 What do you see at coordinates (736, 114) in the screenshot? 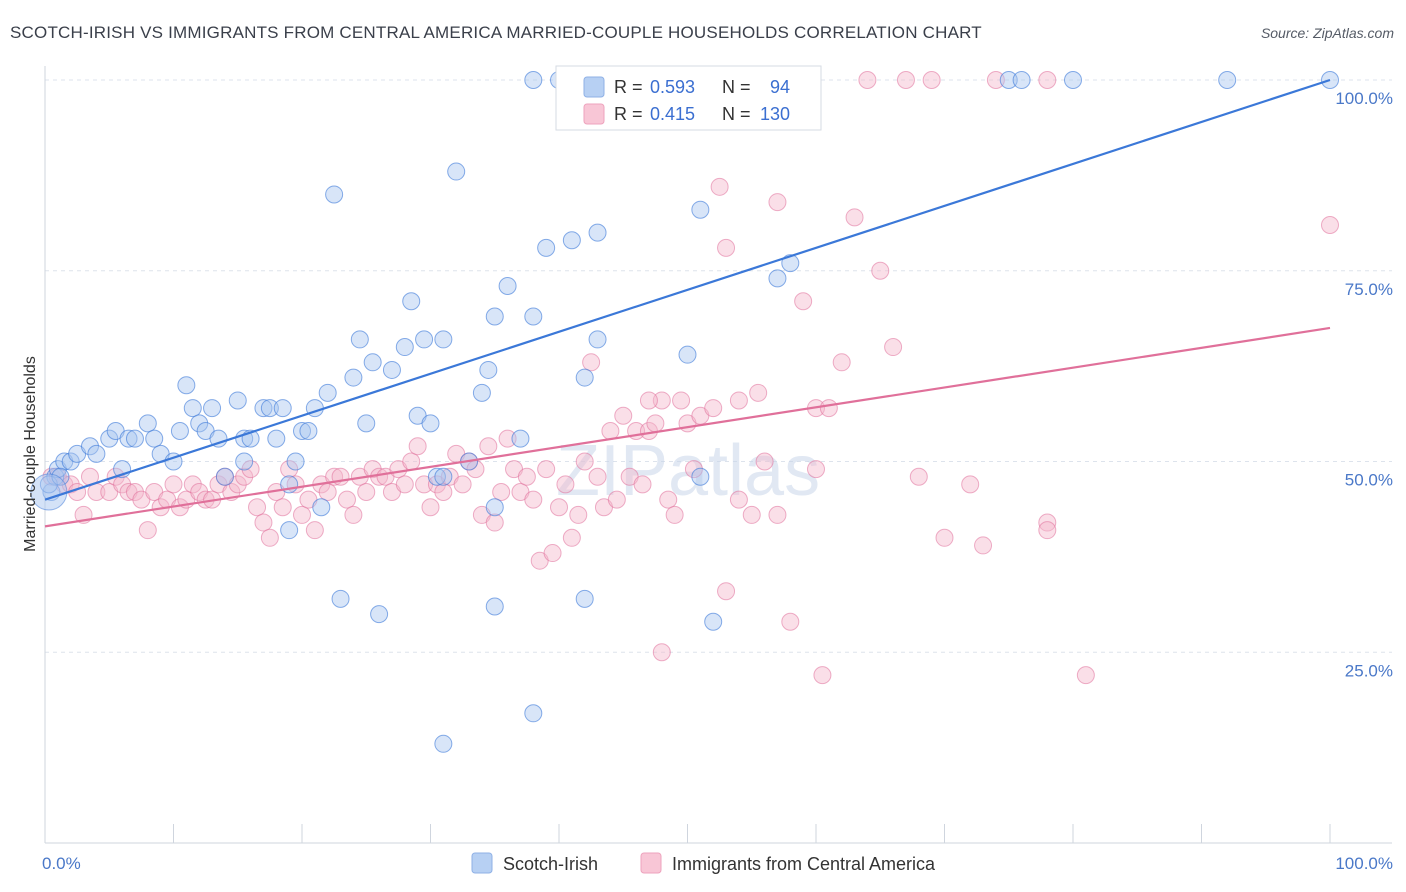
I see `legend-n-label-2: N =` at bounding box center [736, 114].